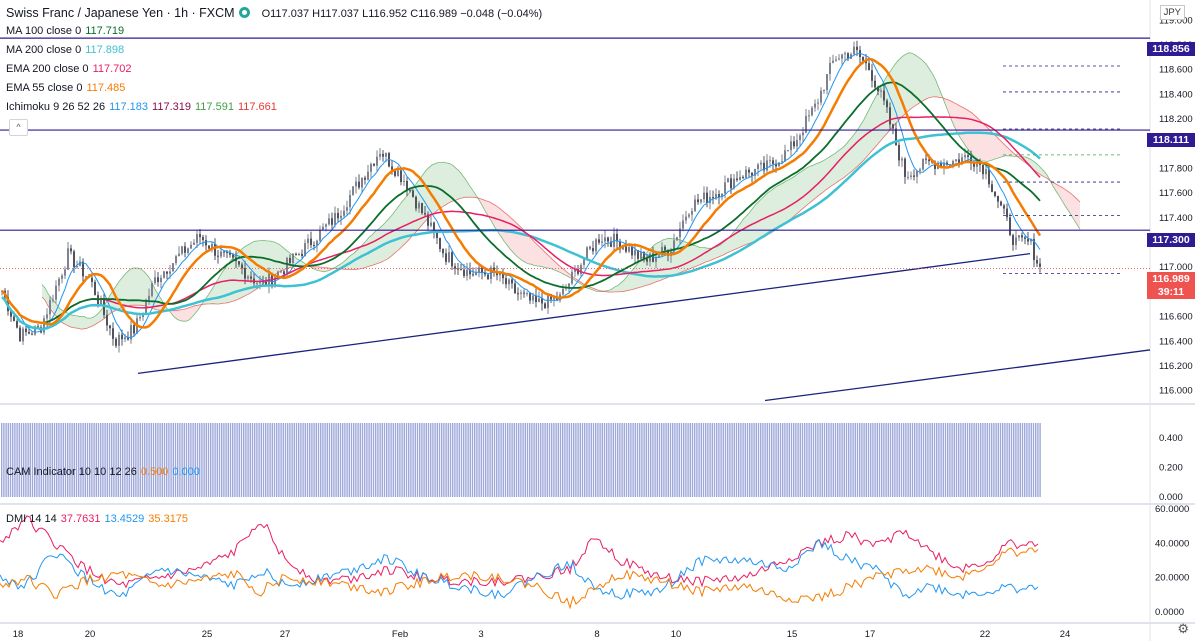 This screenshot has width=1195, height=641. I want to click on symbol-title: Swiss Franc / Japanese Yen · 1h · FXCM, so click(120, 13).